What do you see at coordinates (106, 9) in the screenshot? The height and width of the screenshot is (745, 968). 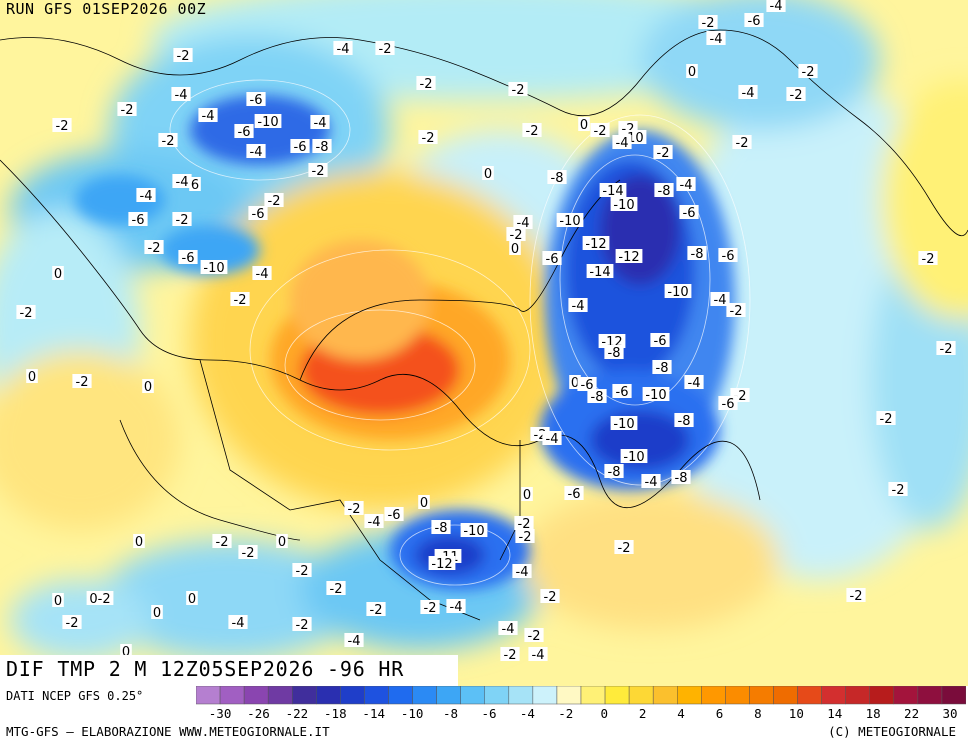 I see `run-title: RUN GFS 01SEP2026 00Z` at bounding box center [106, 9].